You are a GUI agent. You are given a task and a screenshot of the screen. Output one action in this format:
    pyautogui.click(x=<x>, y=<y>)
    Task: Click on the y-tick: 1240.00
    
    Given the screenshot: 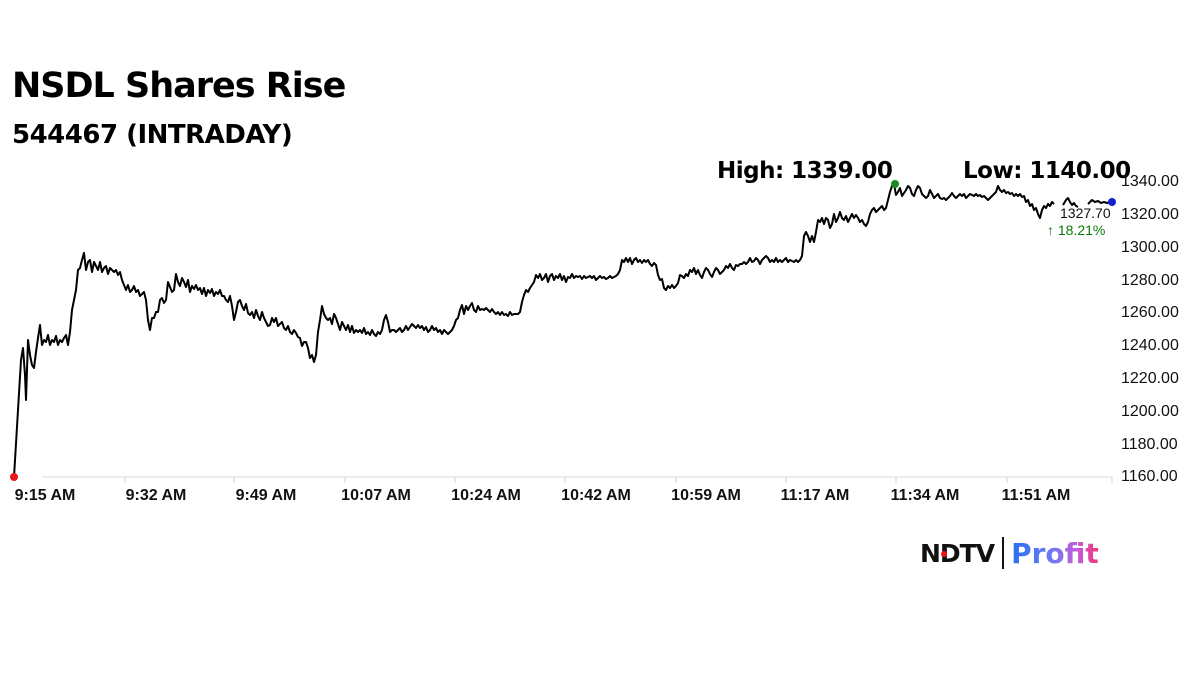 What is the action you would take?
    pyautogui.click(x=1150, y=345)
    